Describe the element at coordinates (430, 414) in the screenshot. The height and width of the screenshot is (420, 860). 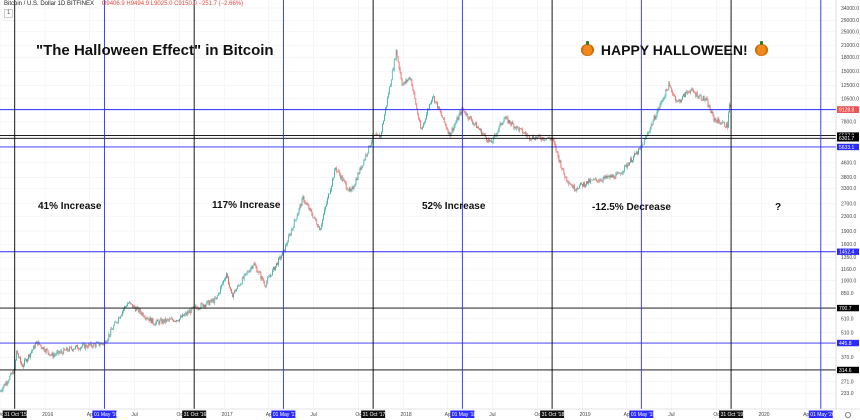
I see `time-axis-bg` at that location.